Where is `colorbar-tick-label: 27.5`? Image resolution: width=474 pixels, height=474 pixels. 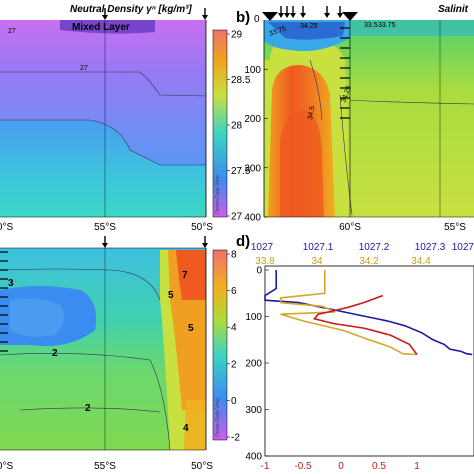
colorbar-tick-label: 27.5 is located at coordinates (241, 171).